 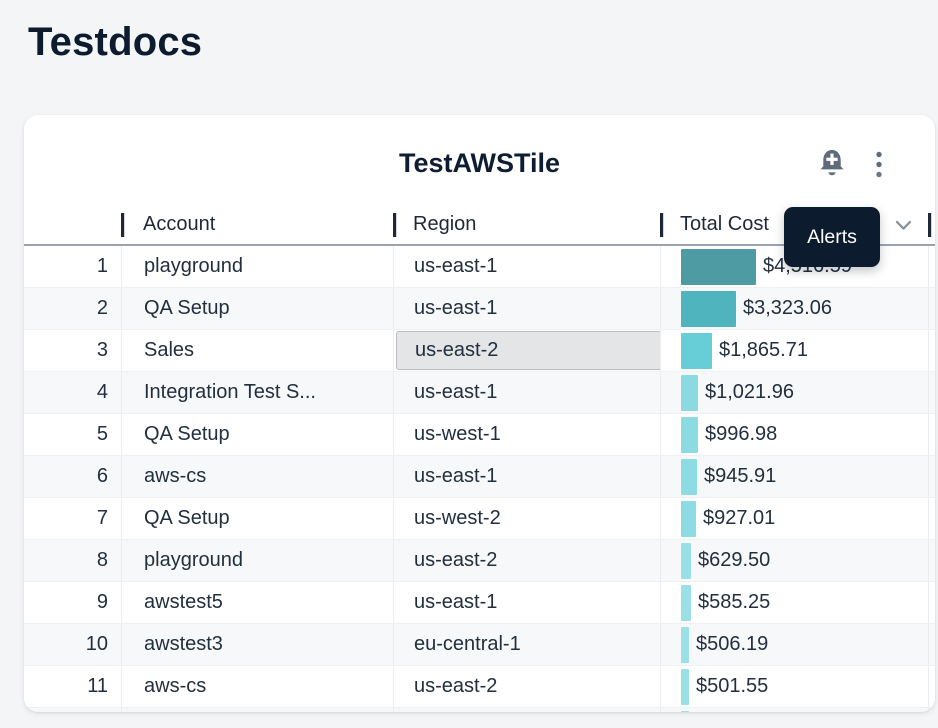 I want to click on account-cell, so click(x=257, y=710).